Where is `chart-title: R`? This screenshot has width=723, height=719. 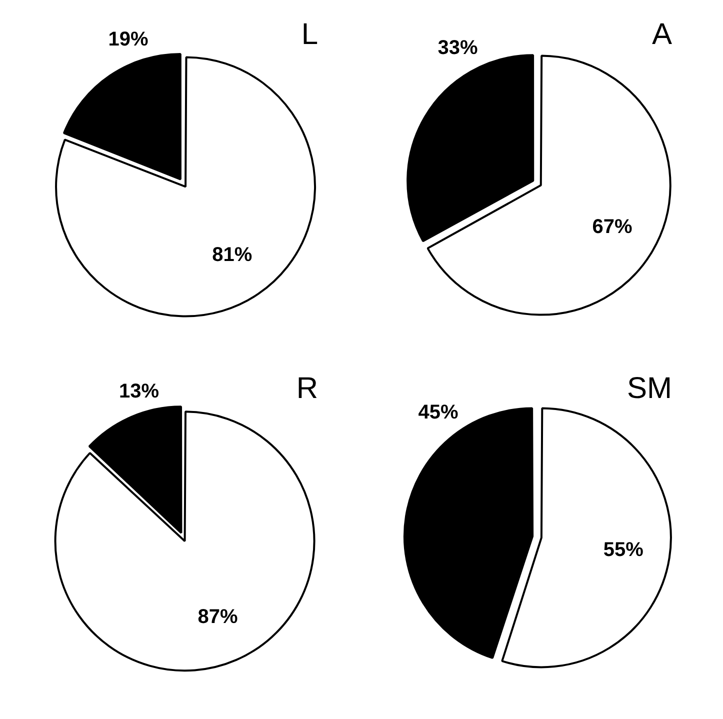
chart-title: R is located at coordinates (307, 389).